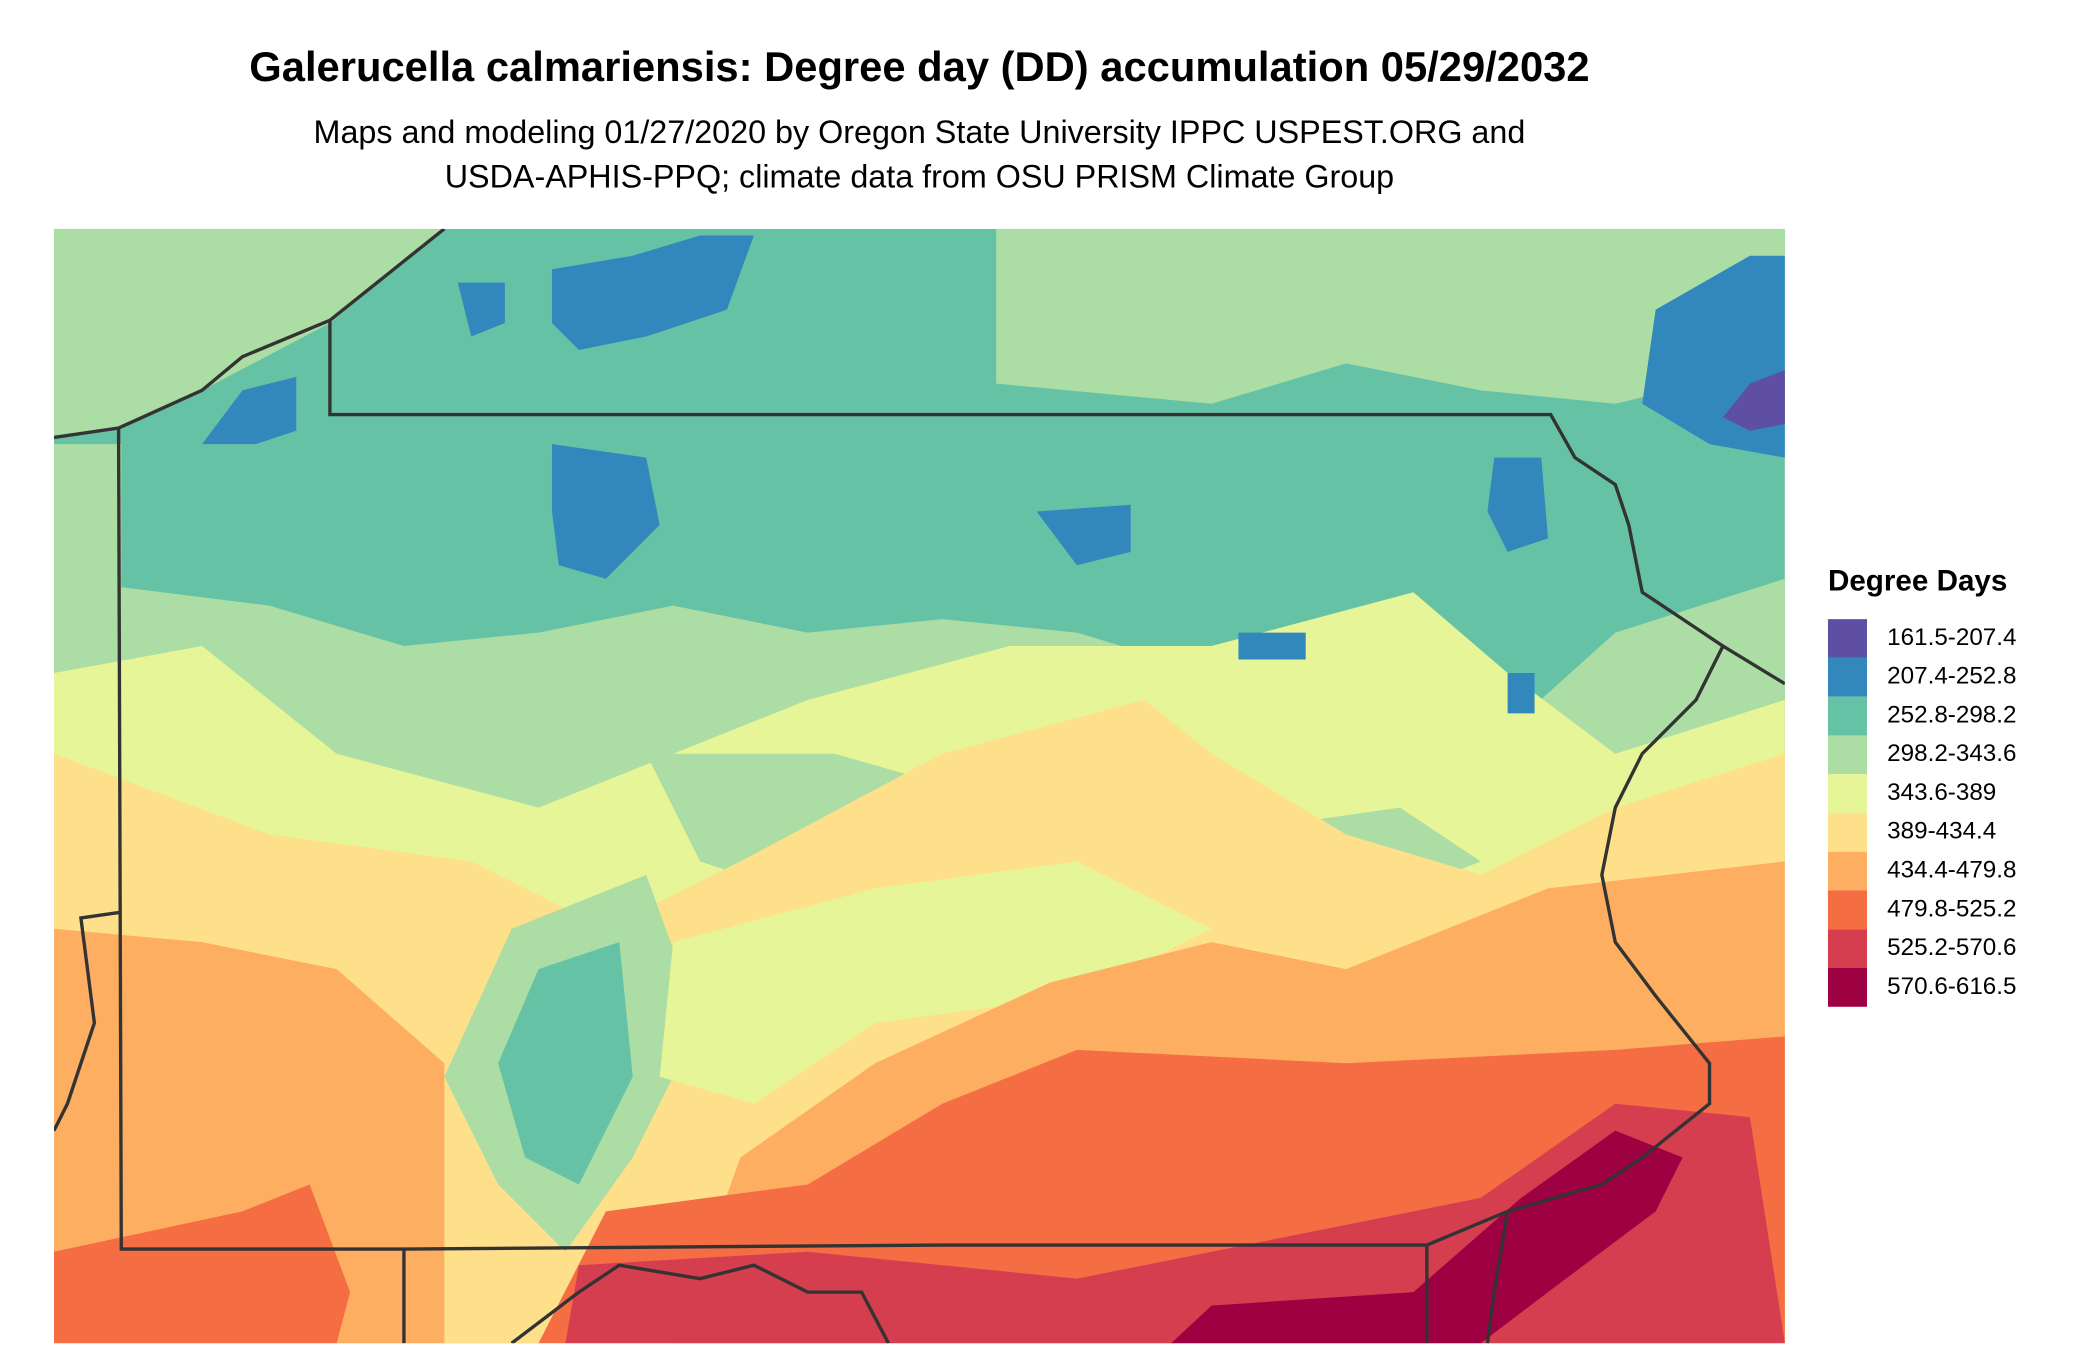 Image resolution: width=2100 pixels, height=1350 pixels. What do you see at coordinates (1951, 714) in the screenshot?
I see `legend-label: 252.8-298.2` at bounding box center [1951, 714].